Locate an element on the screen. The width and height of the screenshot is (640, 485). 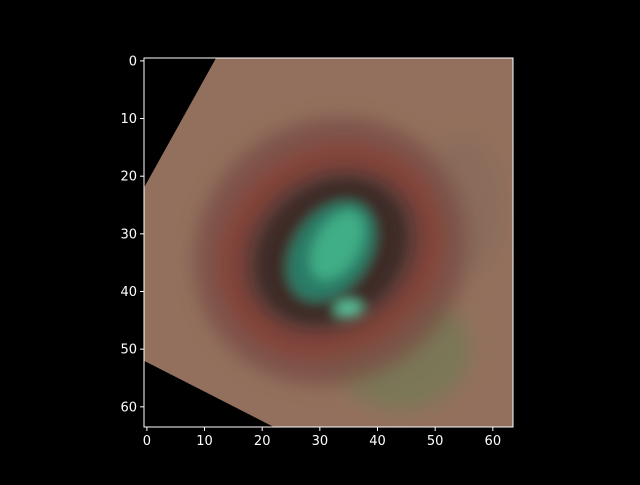
y-tick-label: 60 is located at coordinates (128, 407).